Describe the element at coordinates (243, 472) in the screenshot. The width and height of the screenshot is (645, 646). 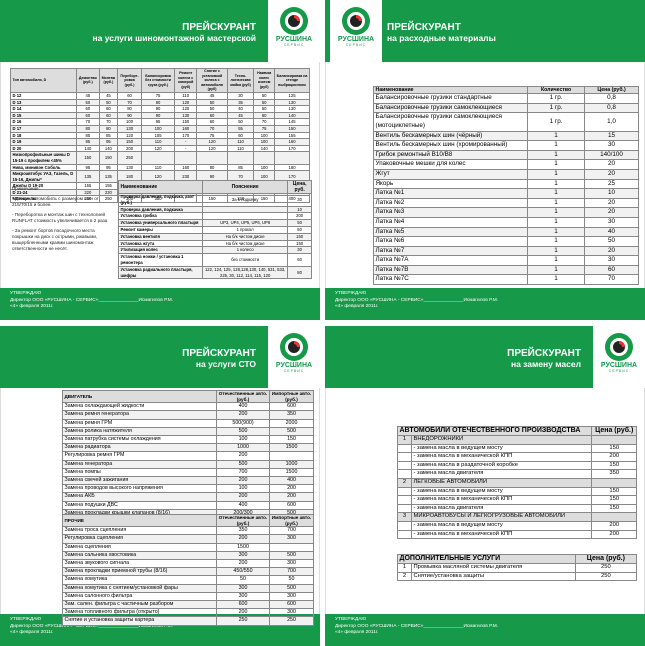
I see `table-cell: 700` at that location.